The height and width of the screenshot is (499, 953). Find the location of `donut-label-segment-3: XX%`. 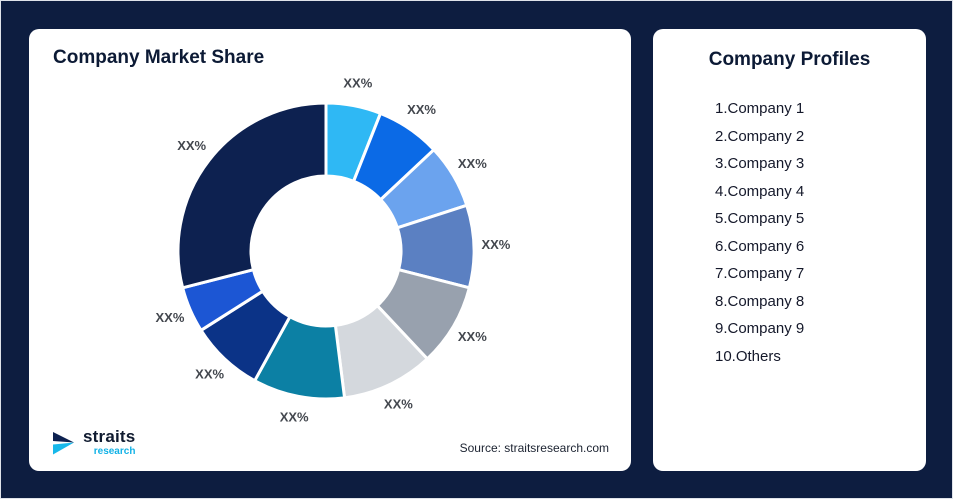

donut-label-segment-3: XX% is located at coordinates (472, 163).